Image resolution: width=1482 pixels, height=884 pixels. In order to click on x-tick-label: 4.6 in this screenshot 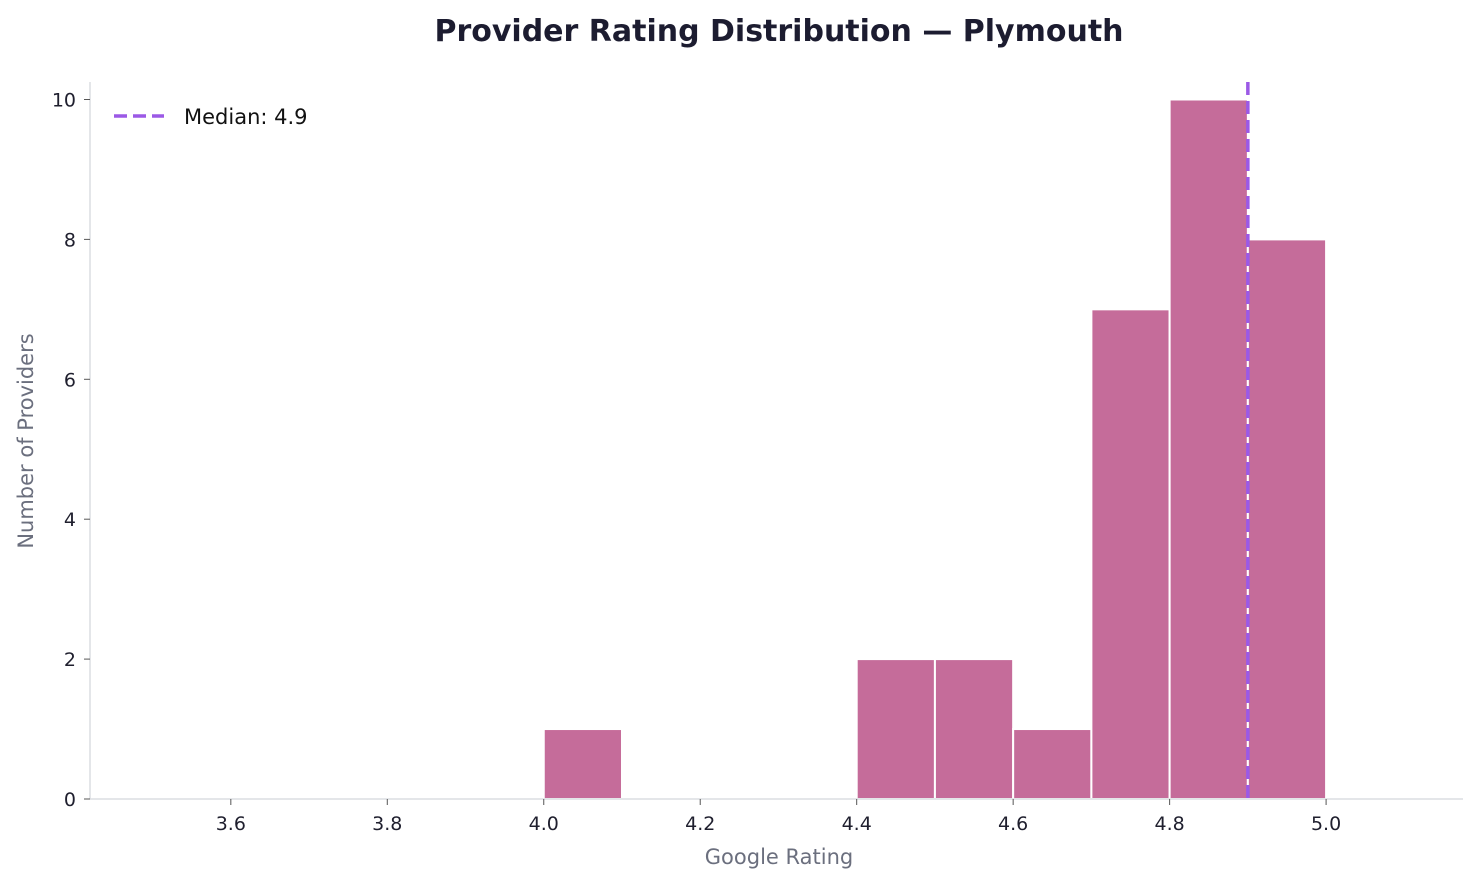, I will do `click(1013, 824)`.